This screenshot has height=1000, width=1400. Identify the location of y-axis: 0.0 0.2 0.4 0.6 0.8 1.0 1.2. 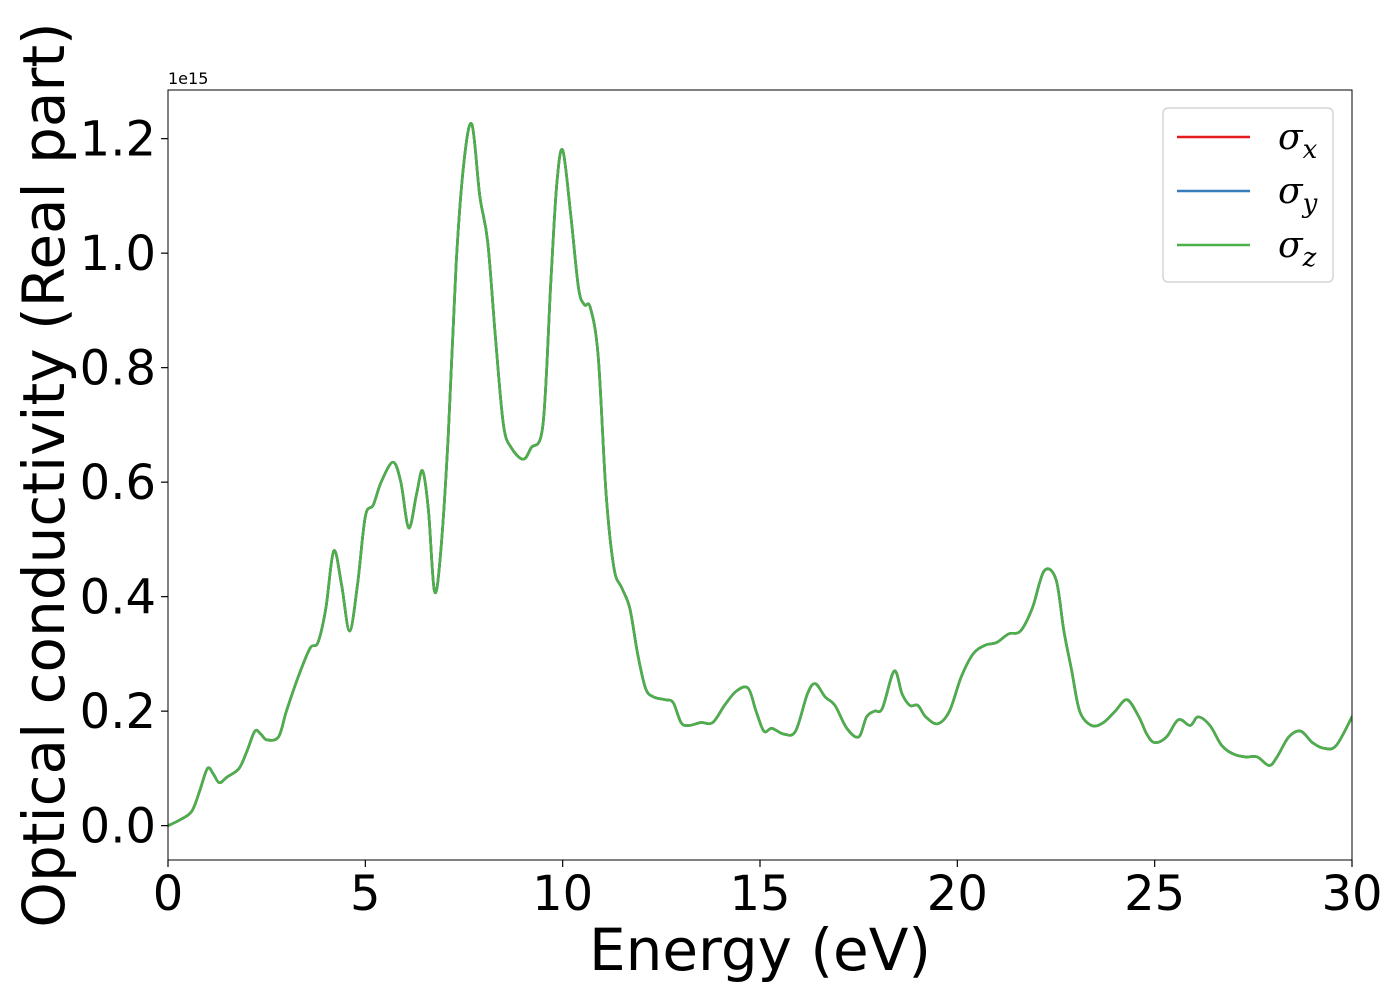
(124, 483).